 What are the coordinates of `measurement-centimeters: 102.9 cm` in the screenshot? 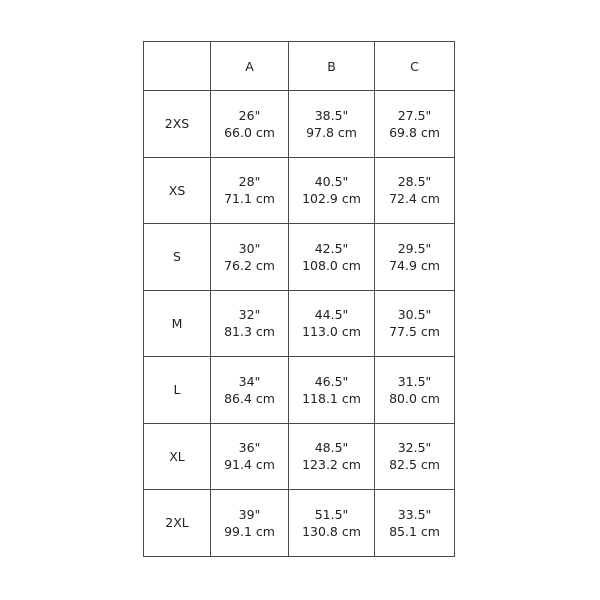 It's located at (331, 199).